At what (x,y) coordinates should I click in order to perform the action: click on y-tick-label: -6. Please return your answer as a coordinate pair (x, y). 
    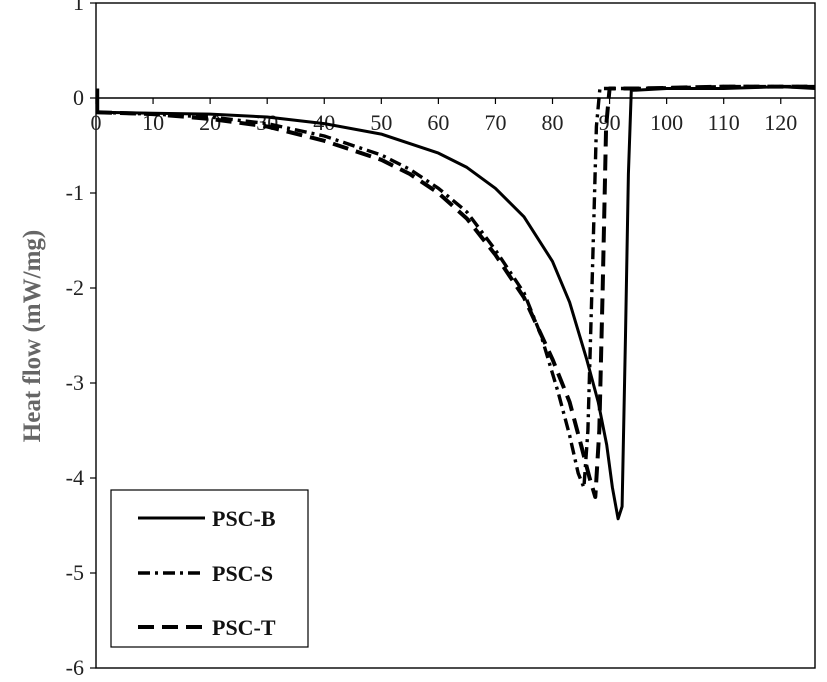
    Looking at the image, I should click on (75, 667).